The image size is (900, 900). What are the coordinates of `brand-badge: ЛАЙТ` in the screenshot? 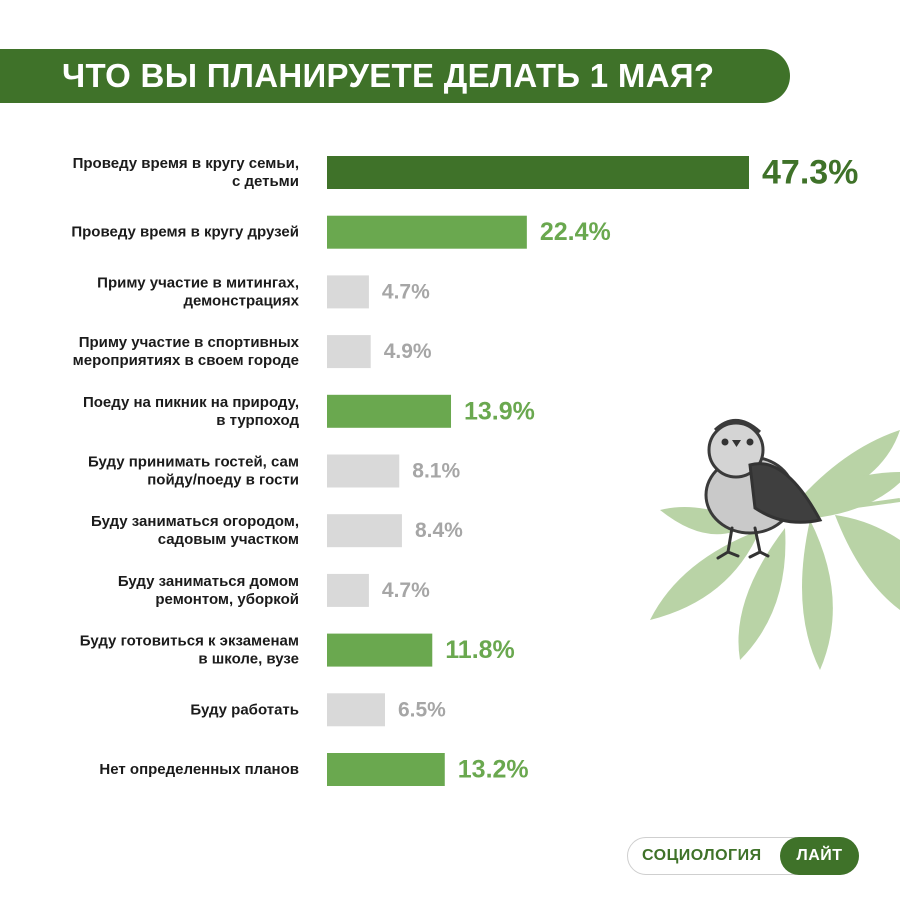 It's located at (819, 855).